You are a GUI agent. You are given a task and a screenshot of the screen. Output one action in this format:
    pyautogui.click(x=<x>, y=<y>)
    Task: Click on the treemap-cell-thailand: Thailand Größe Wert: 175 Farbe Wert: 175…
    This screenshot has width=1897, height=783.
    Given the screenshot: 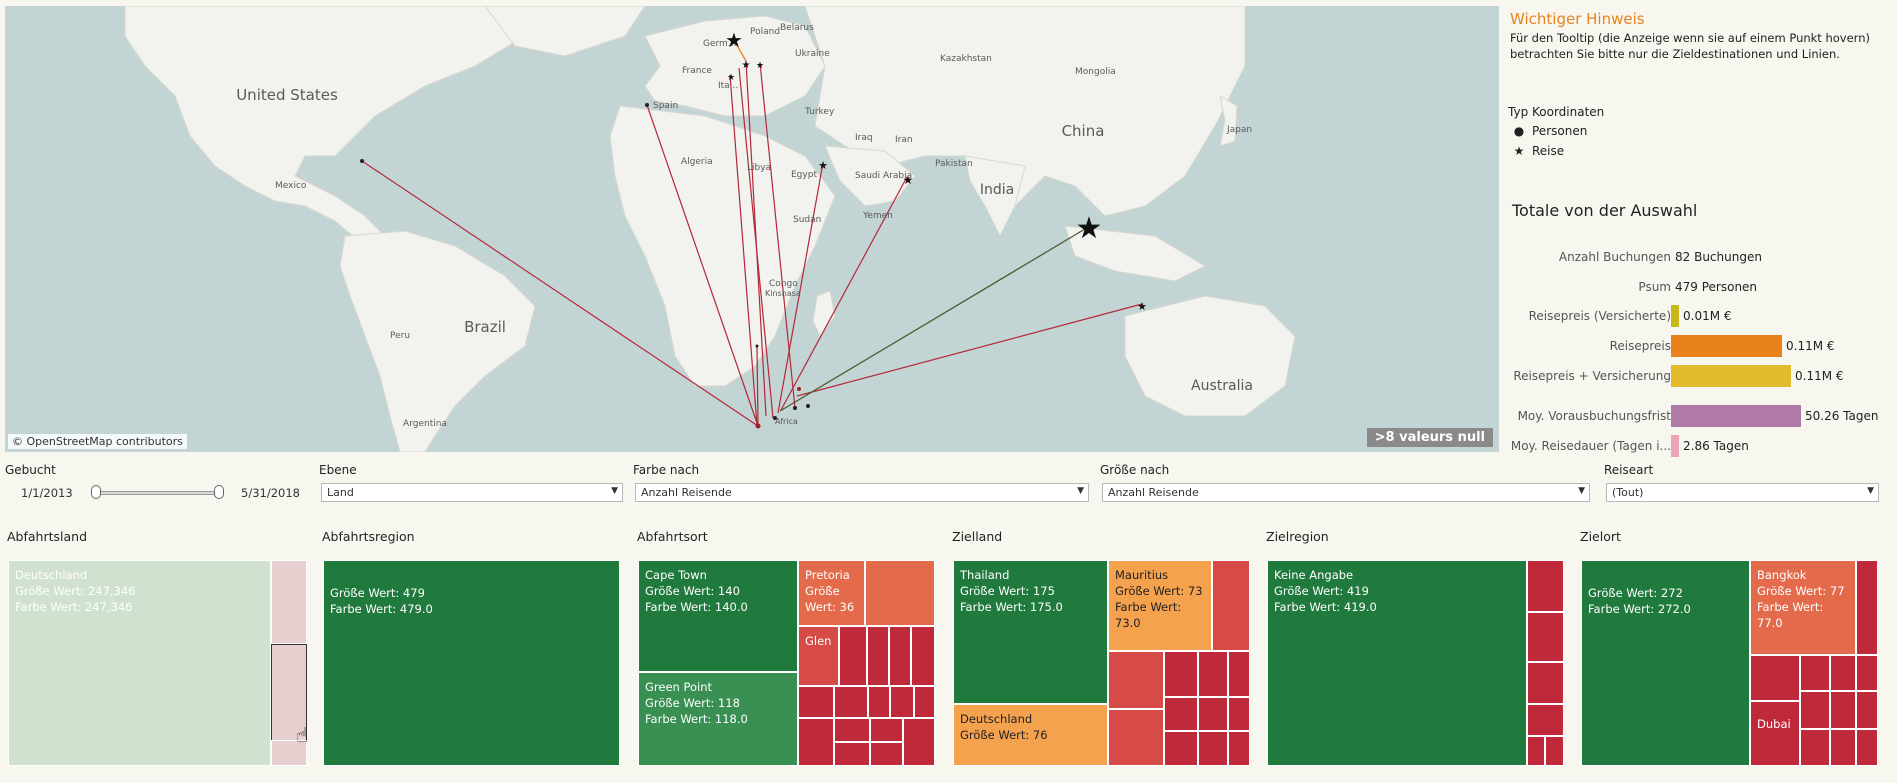 What is the action you would take?
    pyautogui.click(x=1030, y=632)
    